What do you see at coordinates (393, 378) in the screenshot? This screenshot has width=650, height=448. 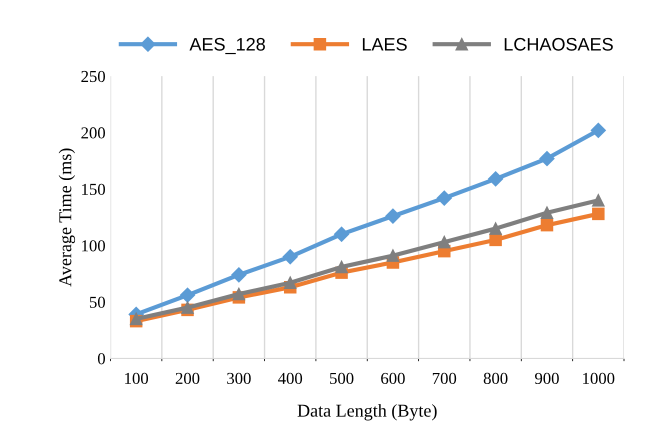 I see `x-tick-label: 600` at bounding box center [393, 378].